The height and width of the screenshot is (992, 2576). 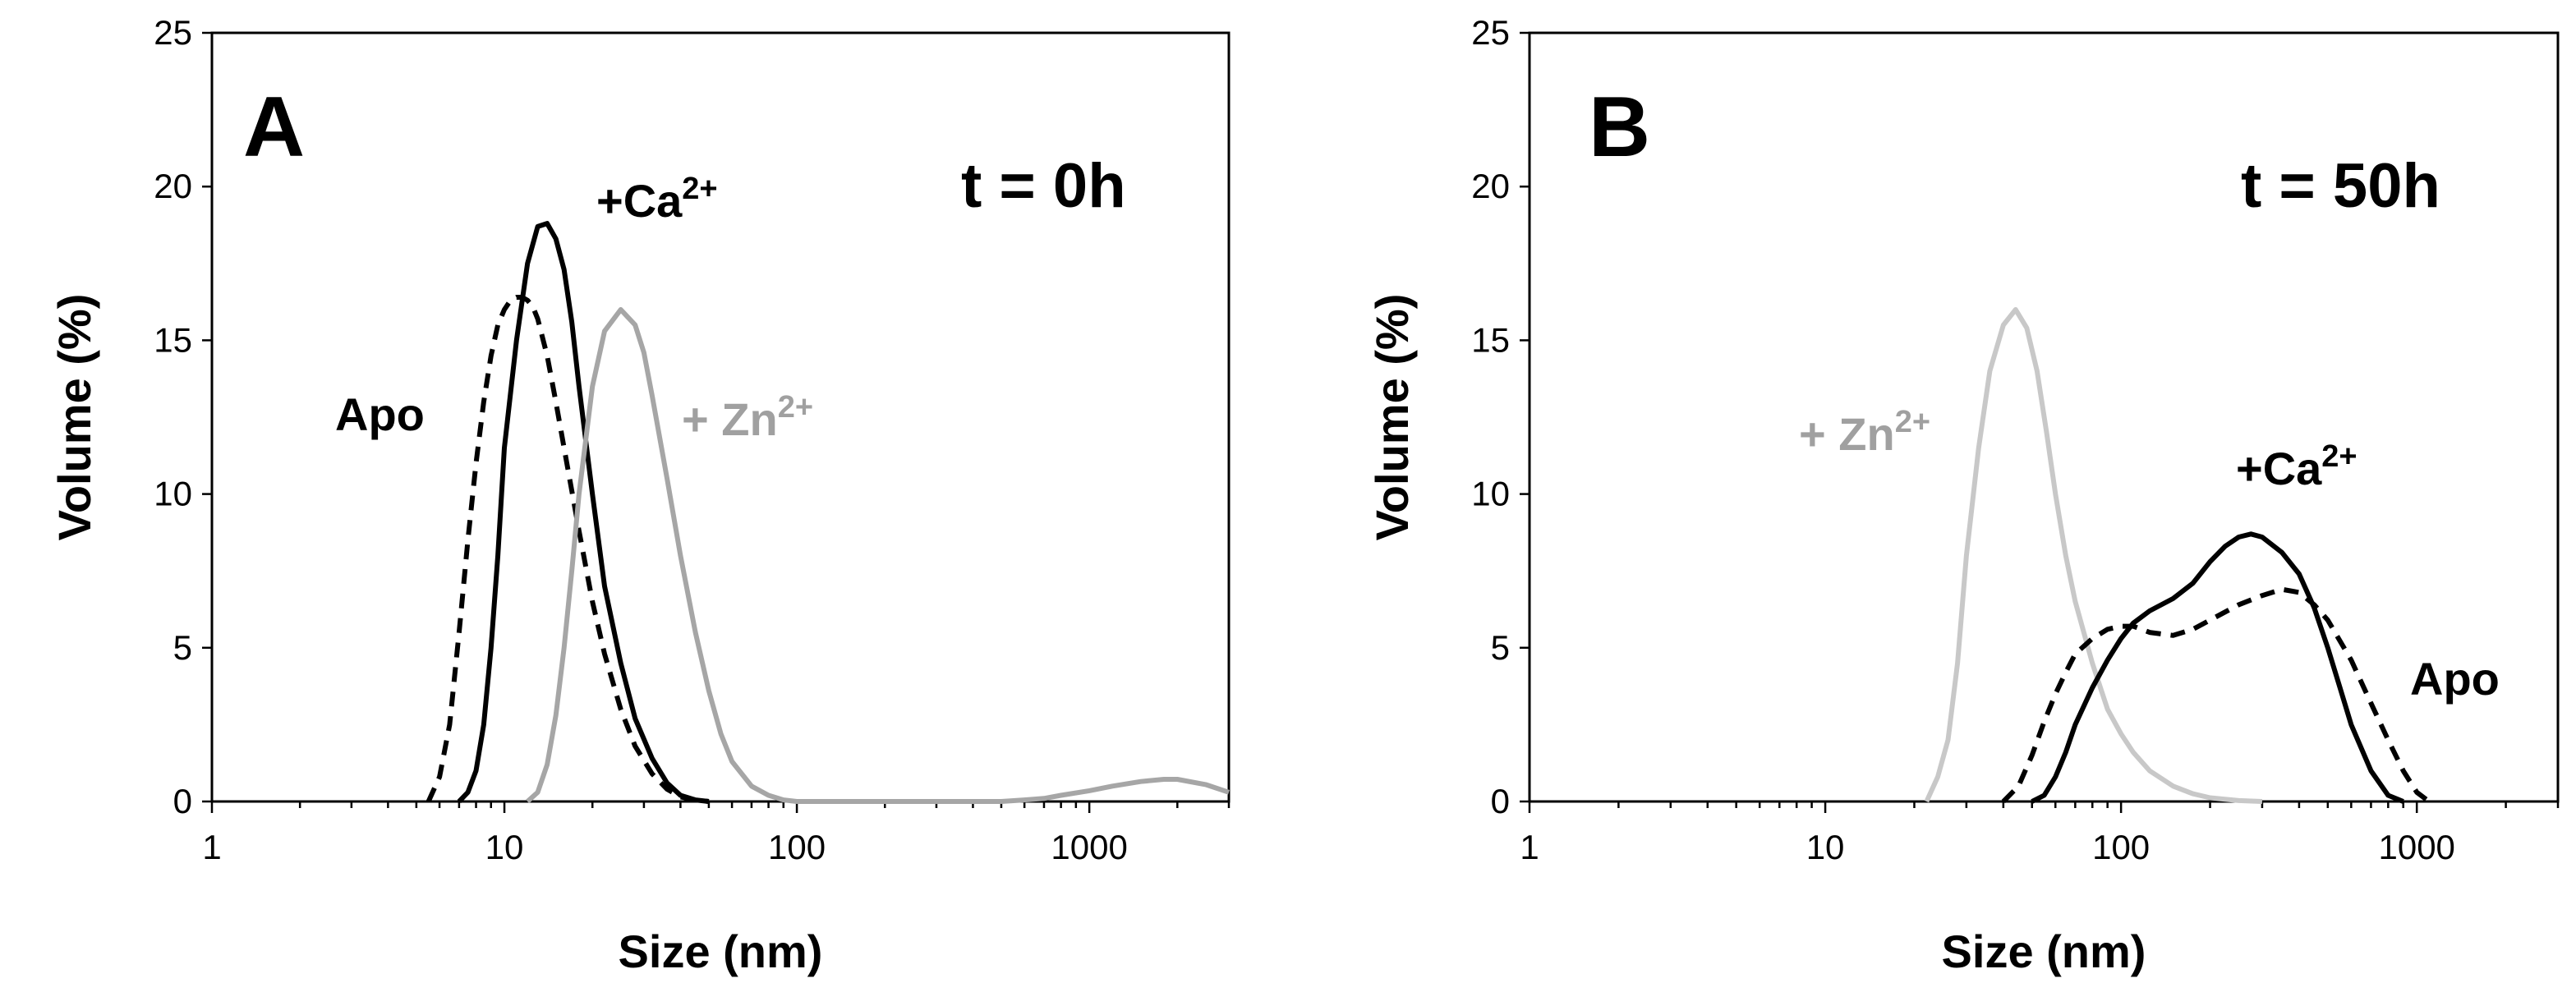 What do you see at coordinates (1619, 128) in the screenshot?
I see `panel-letter: B` at bounding box center [1619, 128].